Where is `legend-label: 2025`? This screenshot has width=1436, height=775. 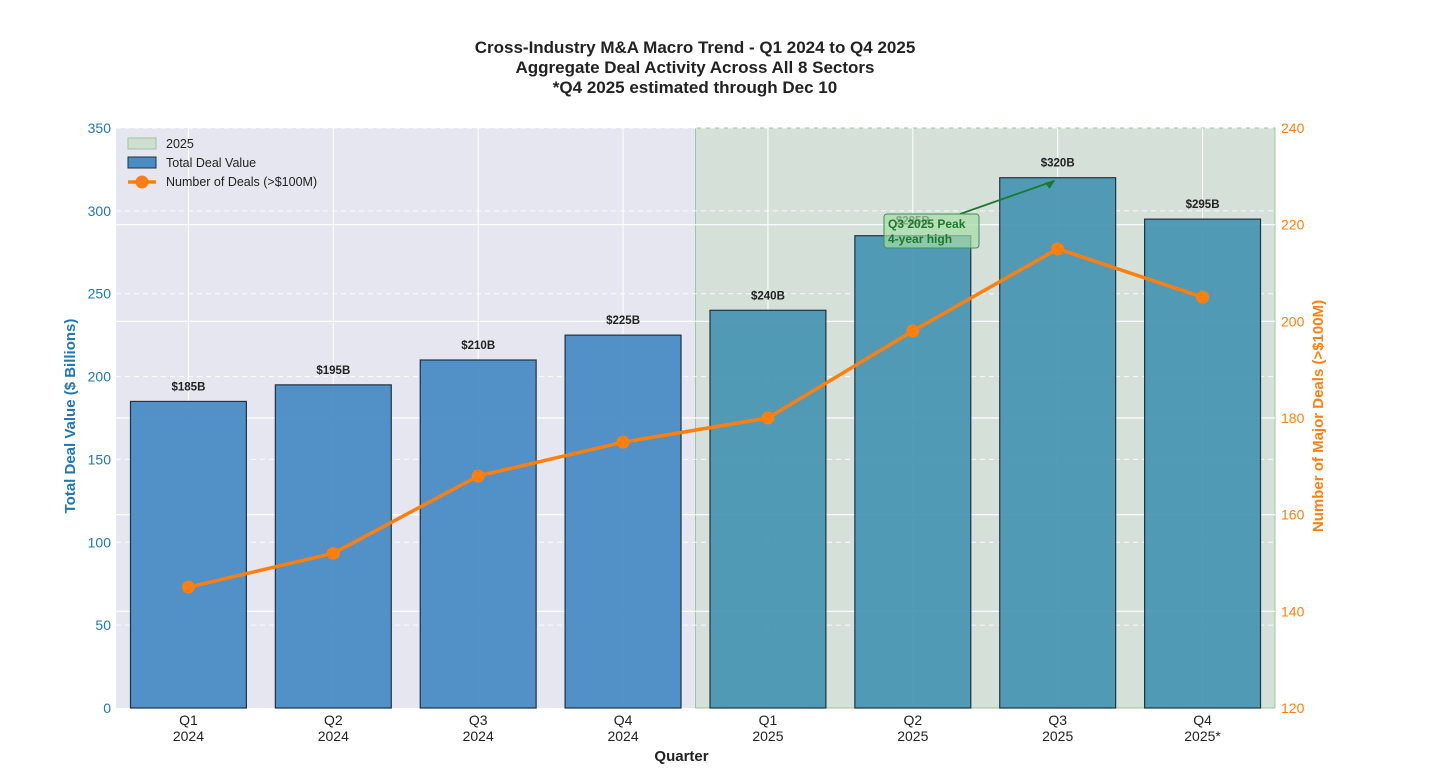
legend-label: 2025 is located at coordinates (180, 144).